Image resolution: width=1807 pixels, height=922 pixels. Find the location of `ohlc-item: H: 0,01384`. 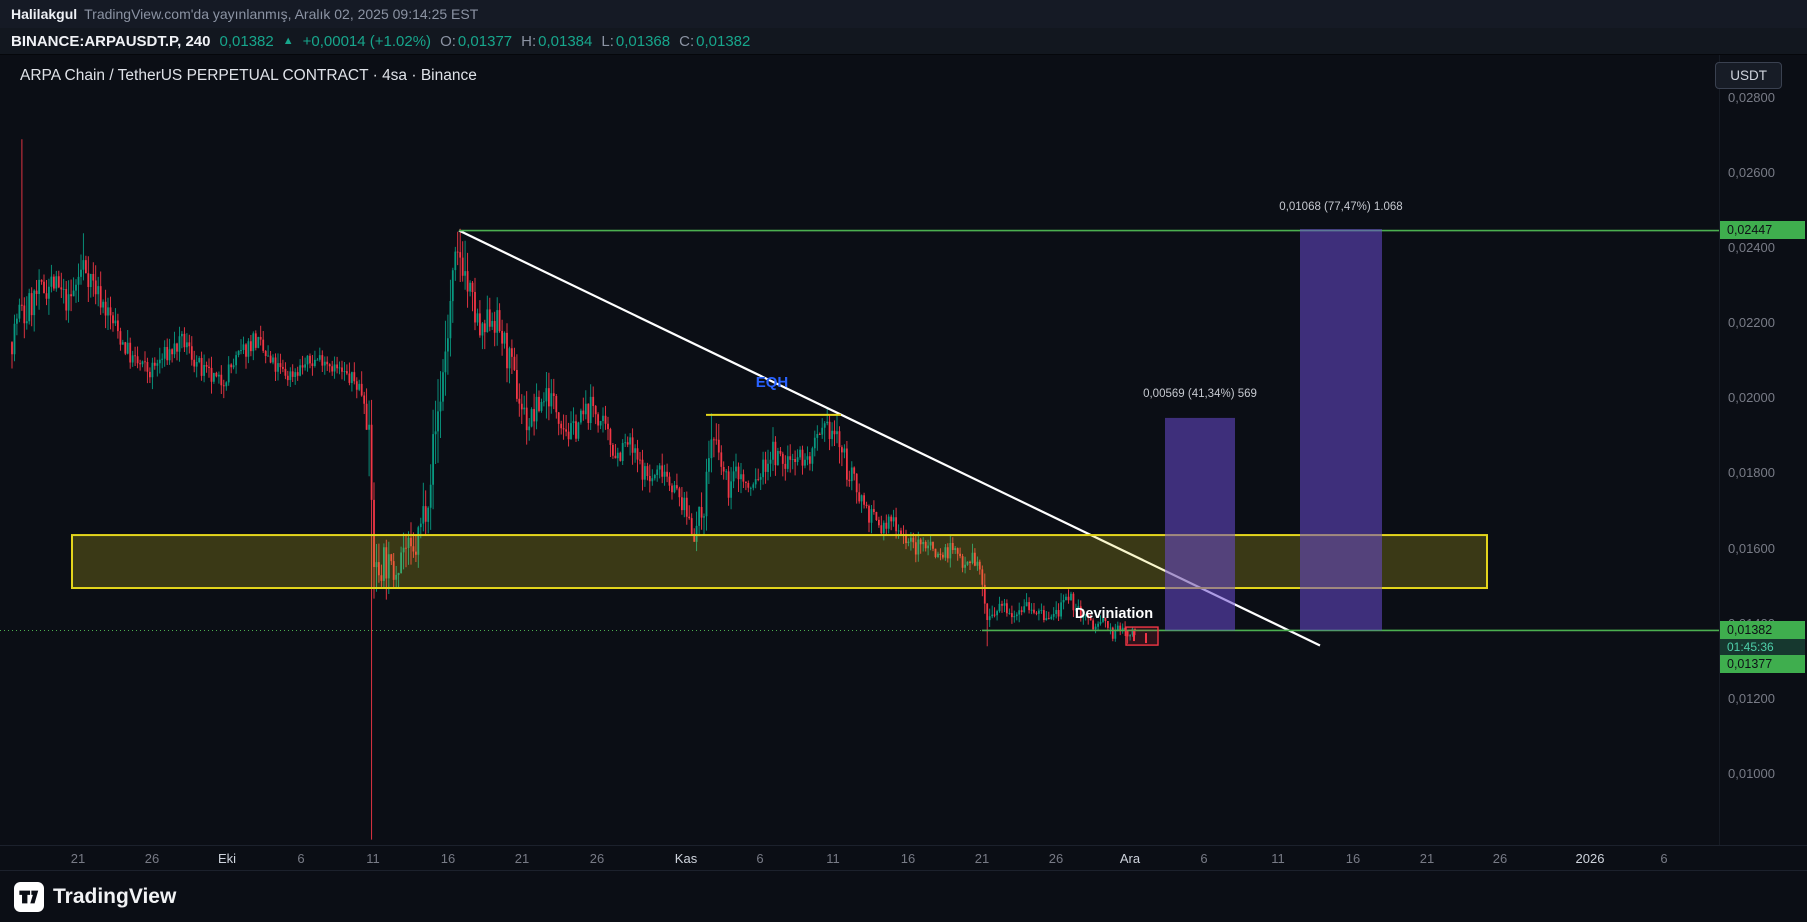

ohlc-item: H: 0,01384 is located at coordinates (557, 41).